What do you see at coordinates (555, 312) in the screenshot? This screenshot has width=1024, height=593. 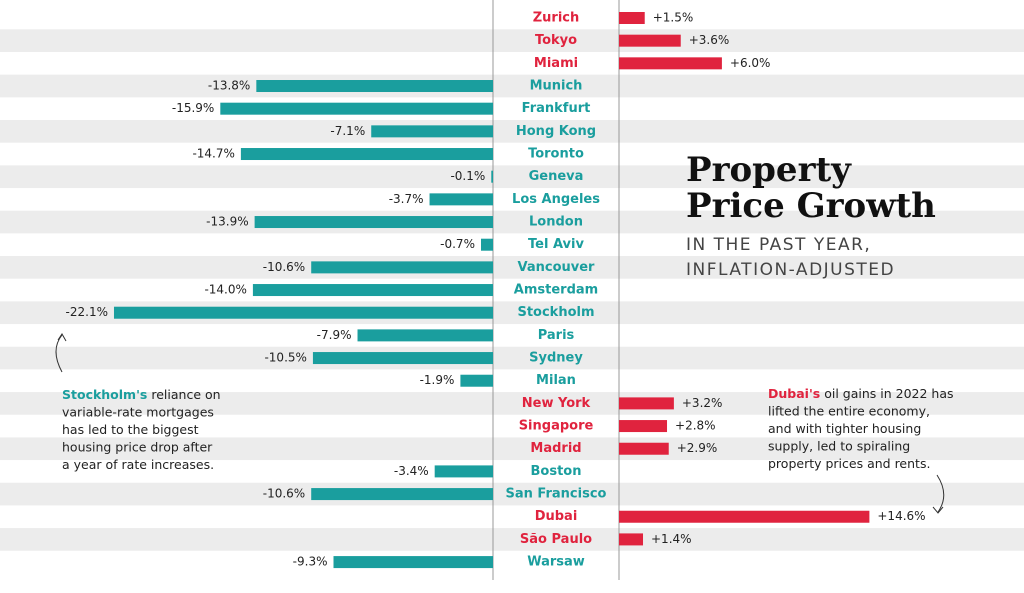 I see `category-label: Stockholm` at bounding box center [555, 312].